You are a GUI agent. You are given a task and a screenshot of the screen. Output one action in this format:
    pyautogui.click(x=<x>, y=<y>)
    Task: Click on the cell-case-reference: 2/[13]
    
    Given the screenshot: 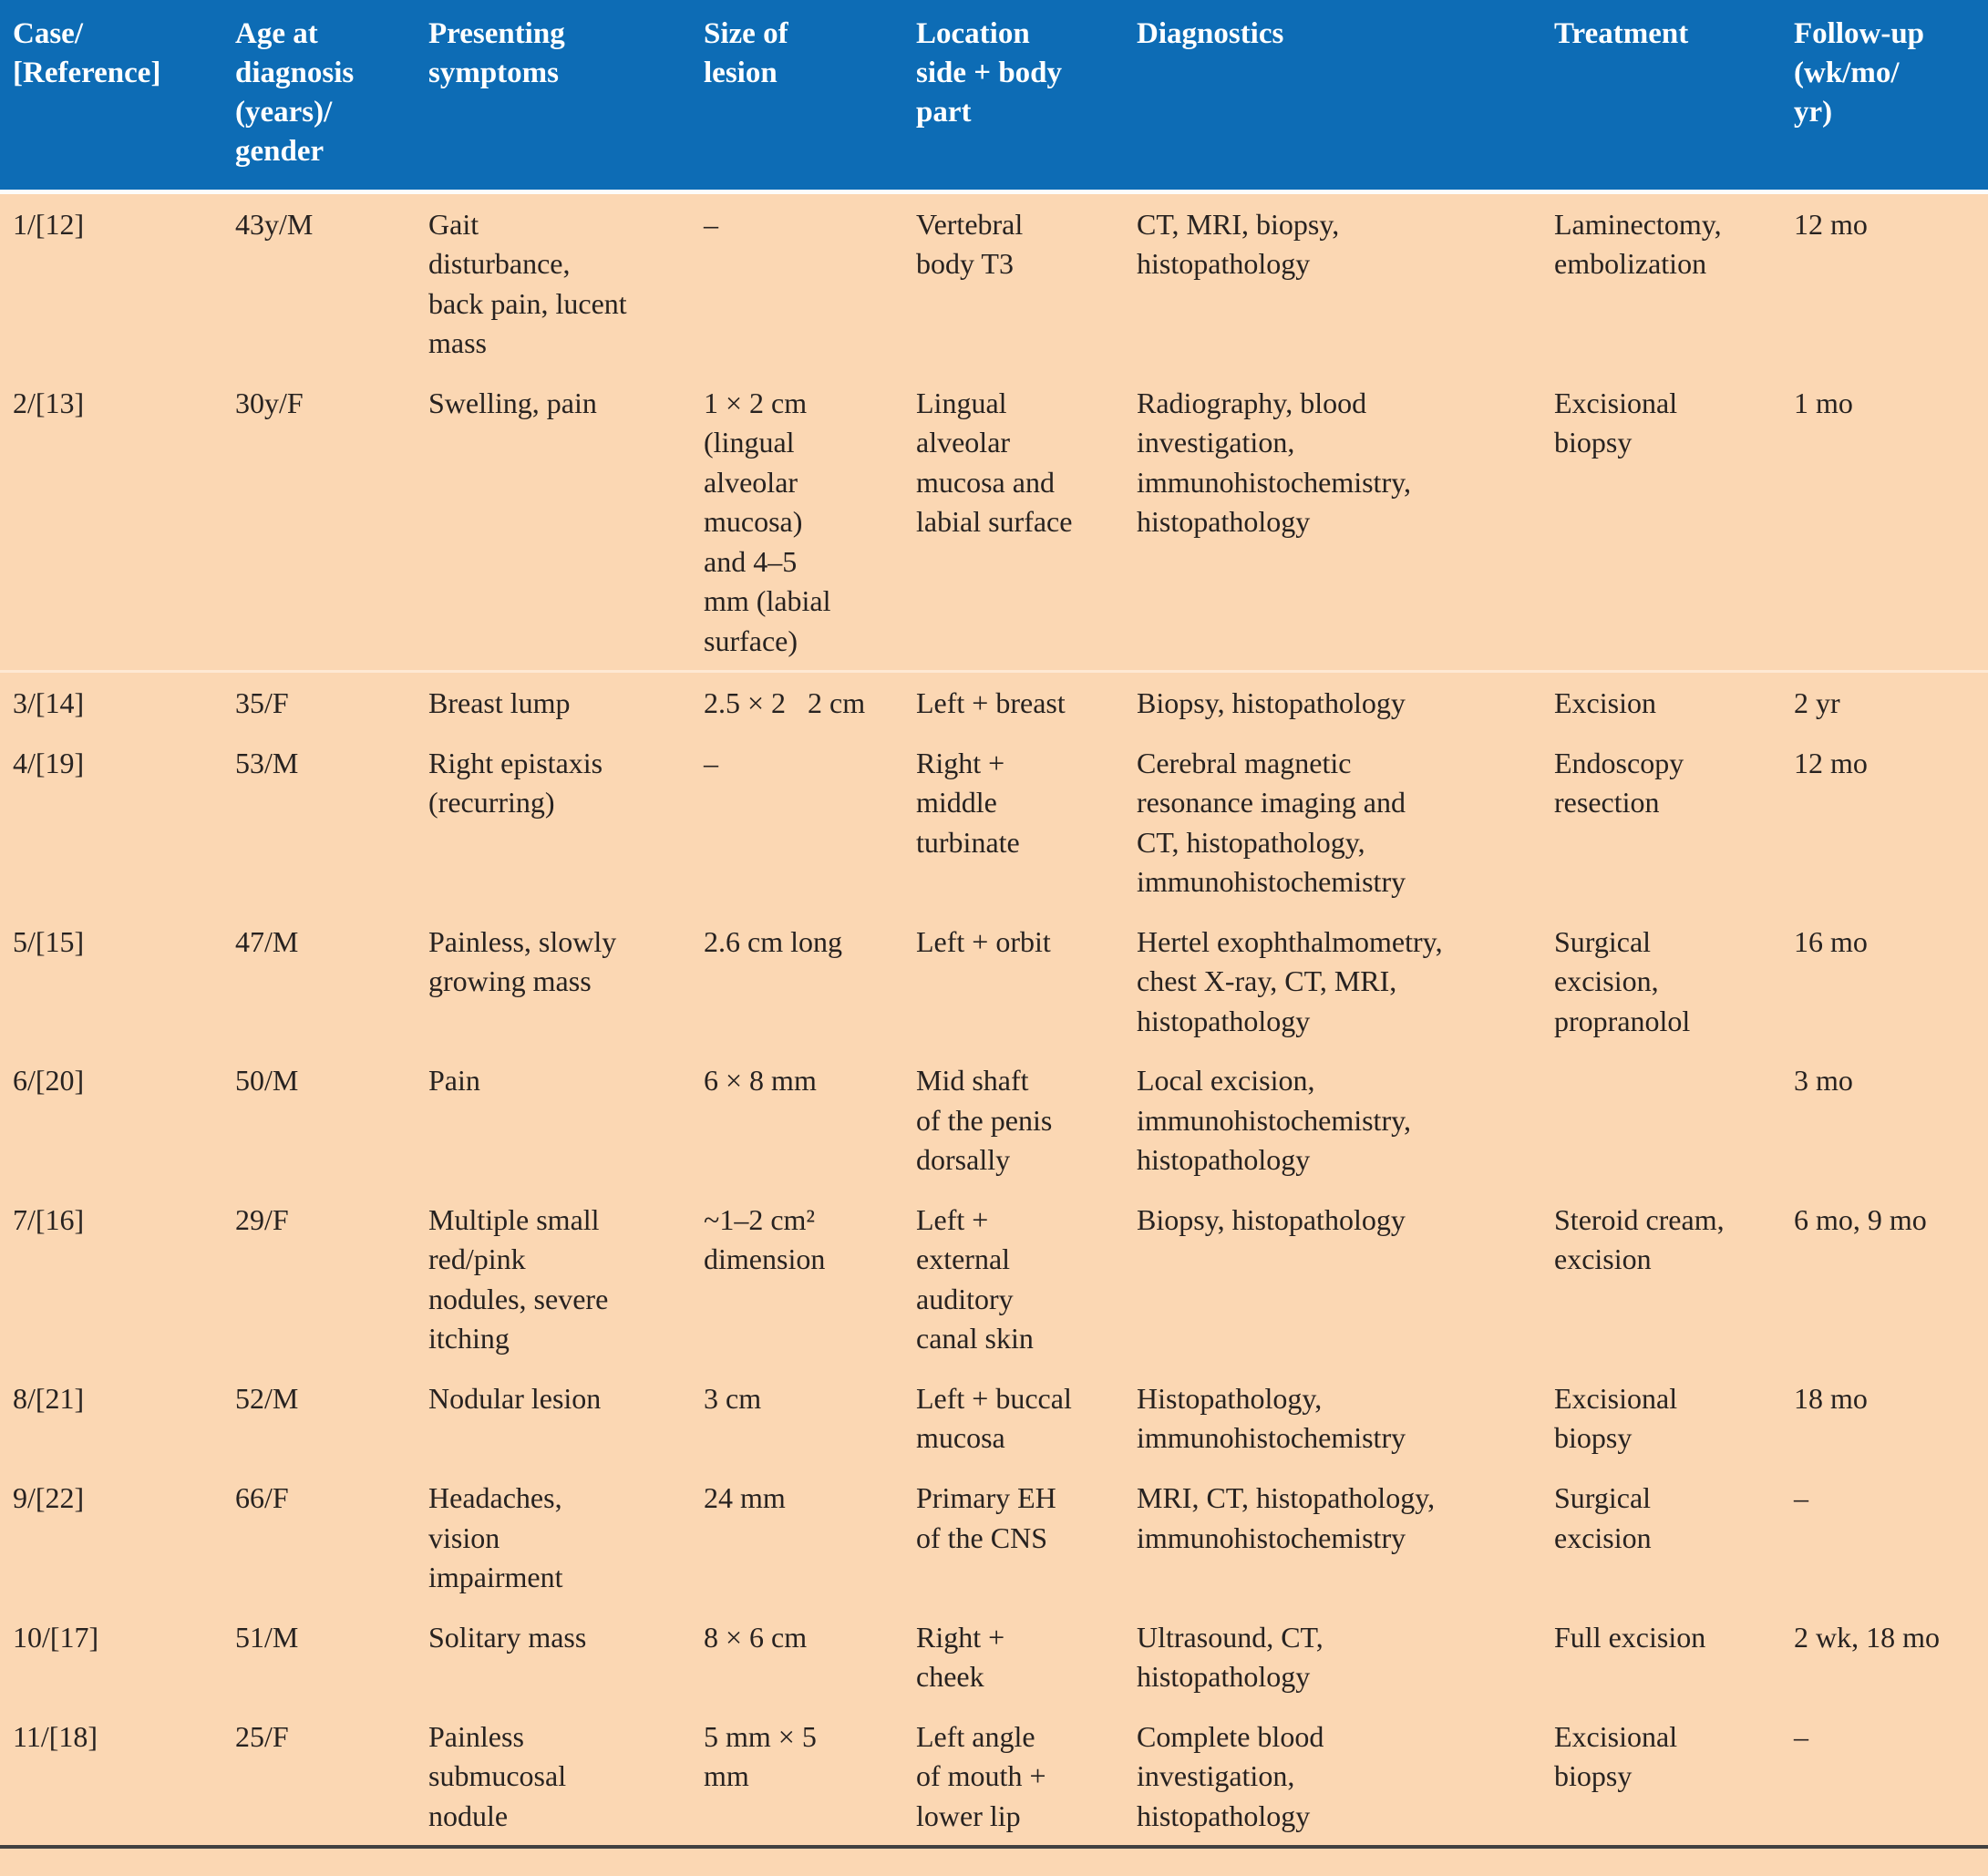 What is the action you would take?
    pyautogui.click(x=49, y=402)
    